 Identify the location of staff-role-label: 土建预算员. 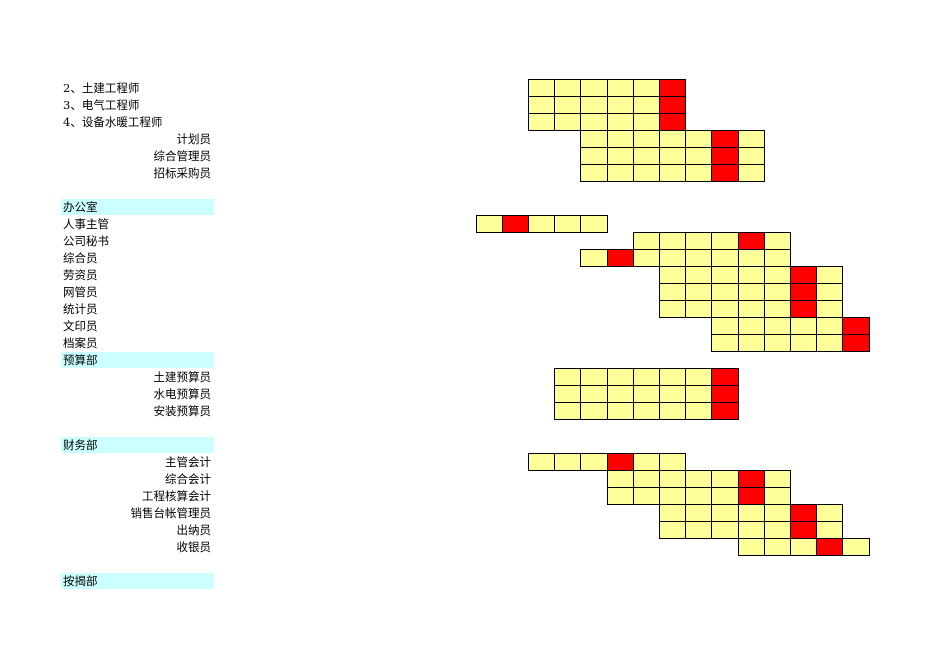
(182, 377).